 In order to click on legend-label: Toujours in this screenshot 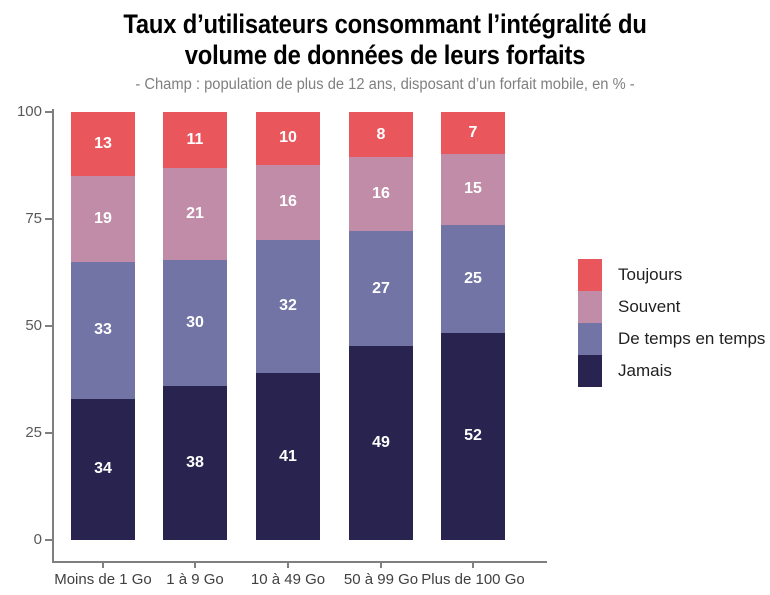, I will do `click(650, 274)`.